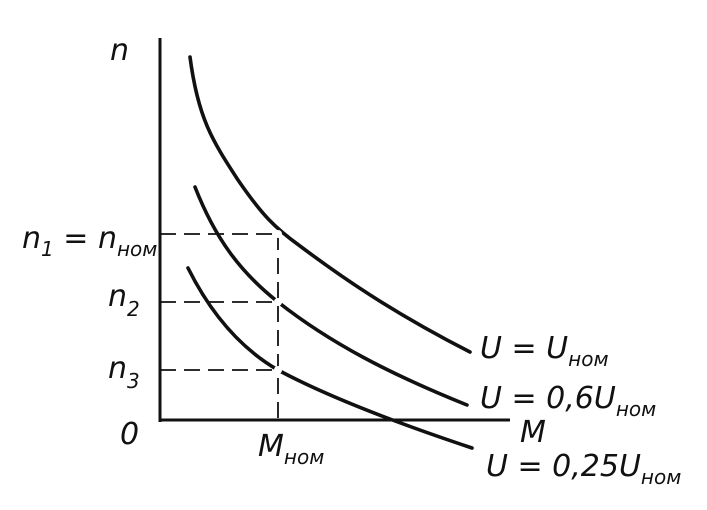 This screenshot has width=707, height=510. I want to click on tick-n2: n2, so click(124, 300).